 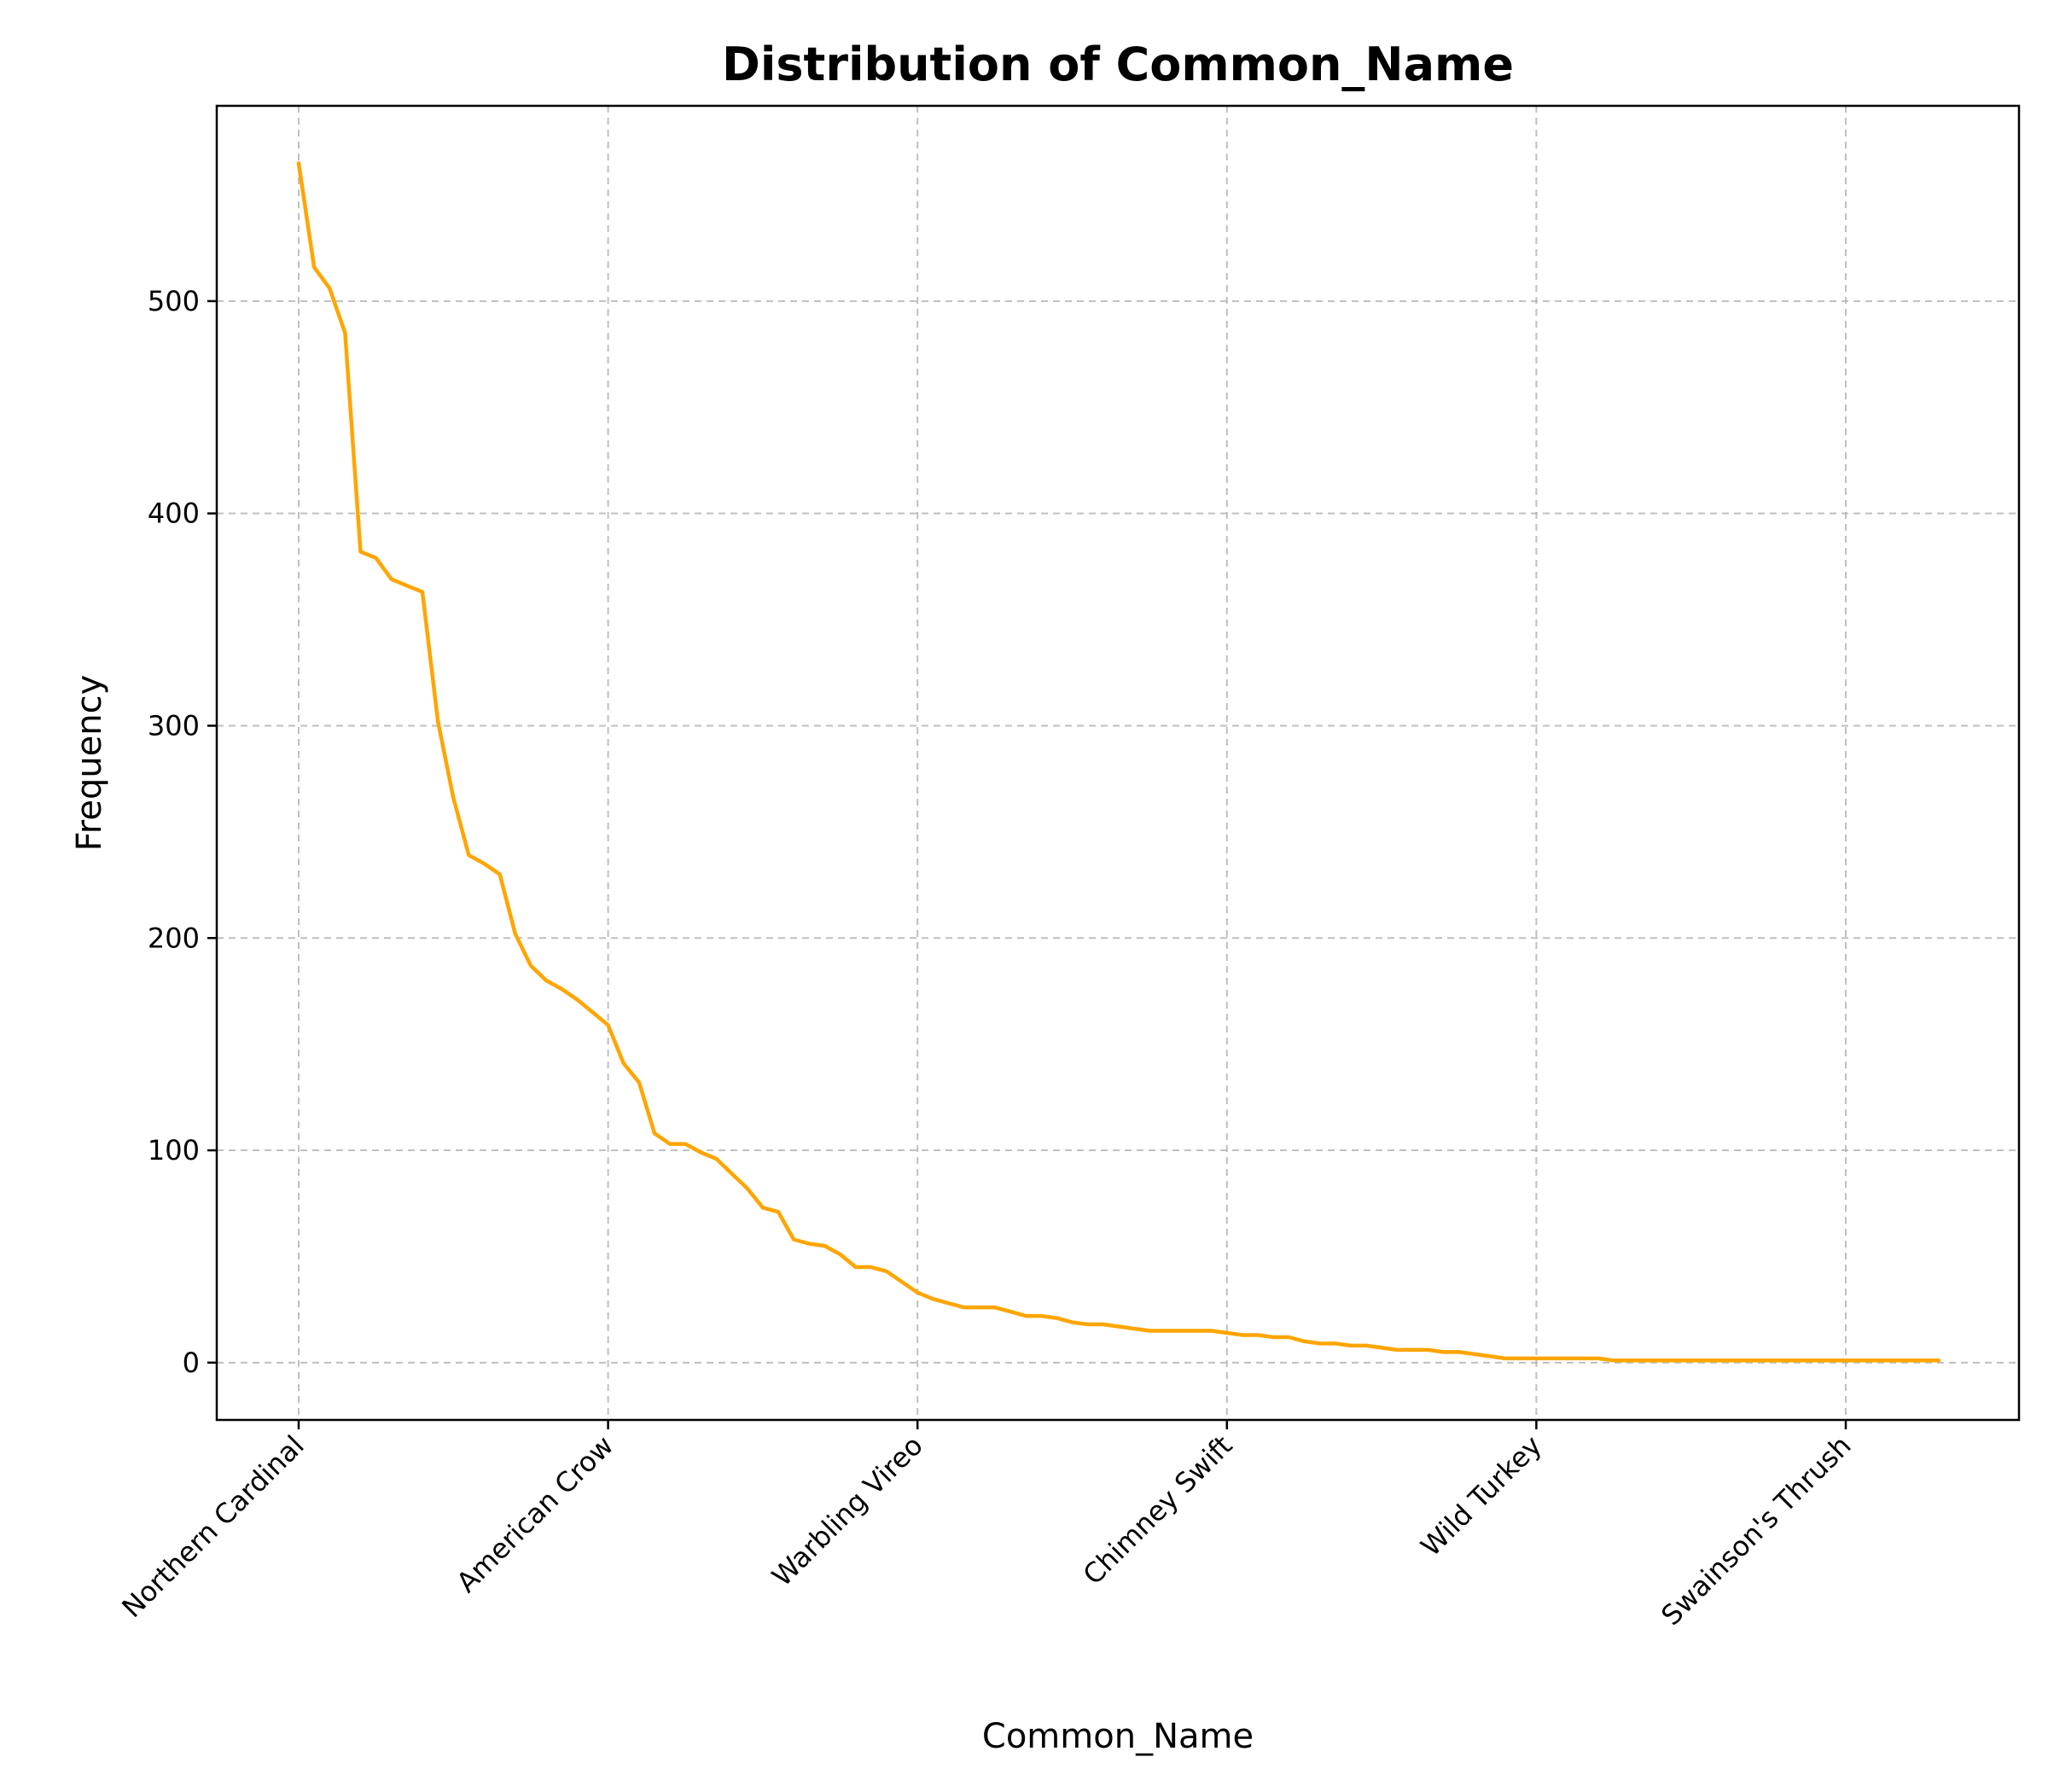 What do you see at coordinates (174, 1150) in the screenshot?
I see `y-tick-label: 100` at bounding box center [174, 1150].